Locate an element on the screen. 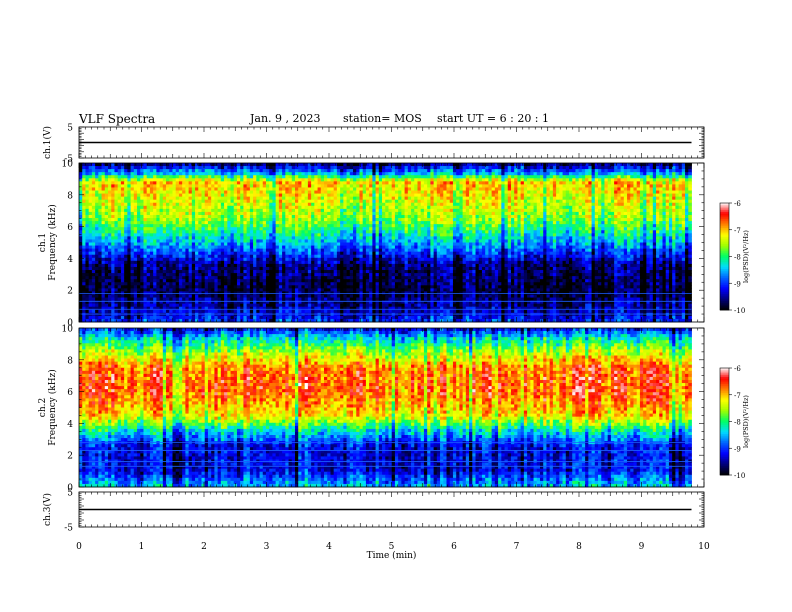 The image size is (792, 612). xtick-label: 2 is located at coordinates (204, 547).